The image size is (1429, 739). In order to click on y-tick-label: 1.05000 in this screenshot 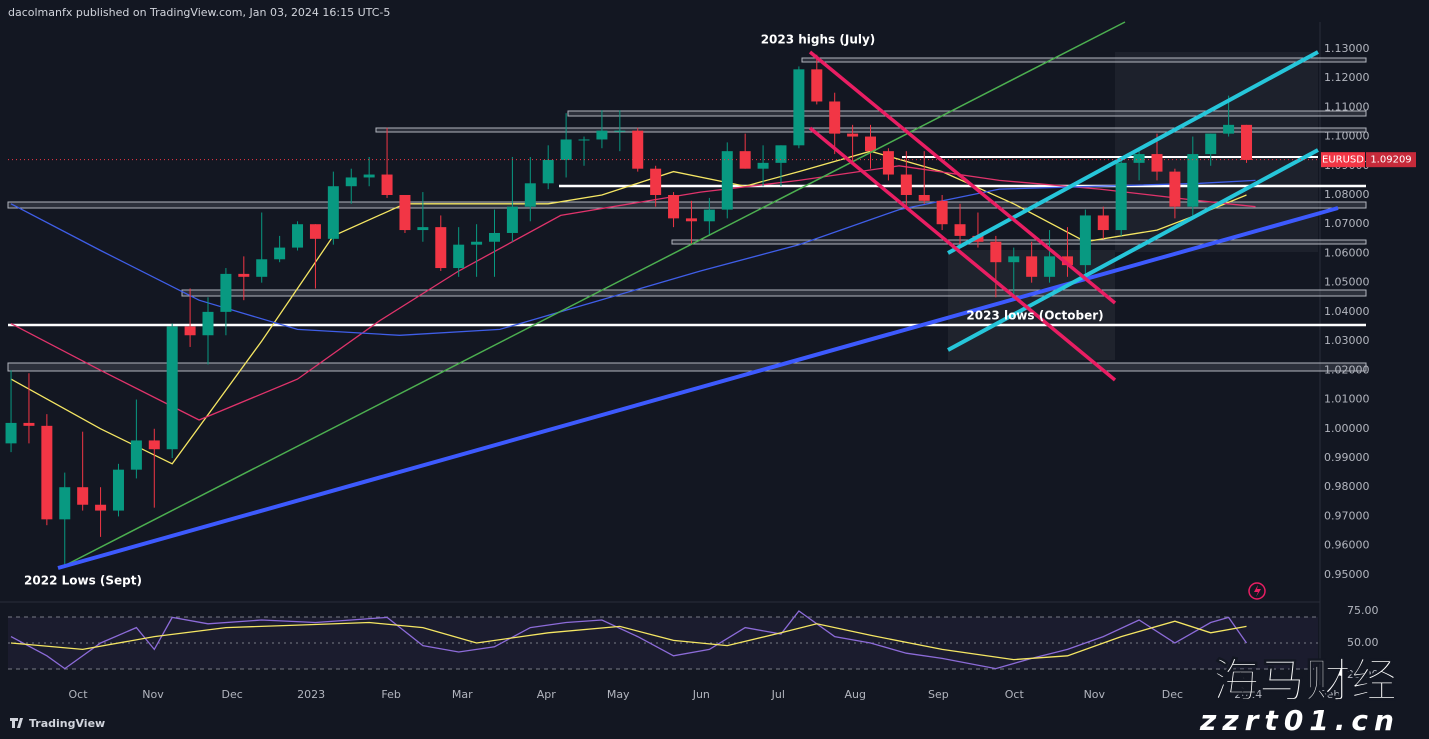, I will do `click(1347, 282)`.